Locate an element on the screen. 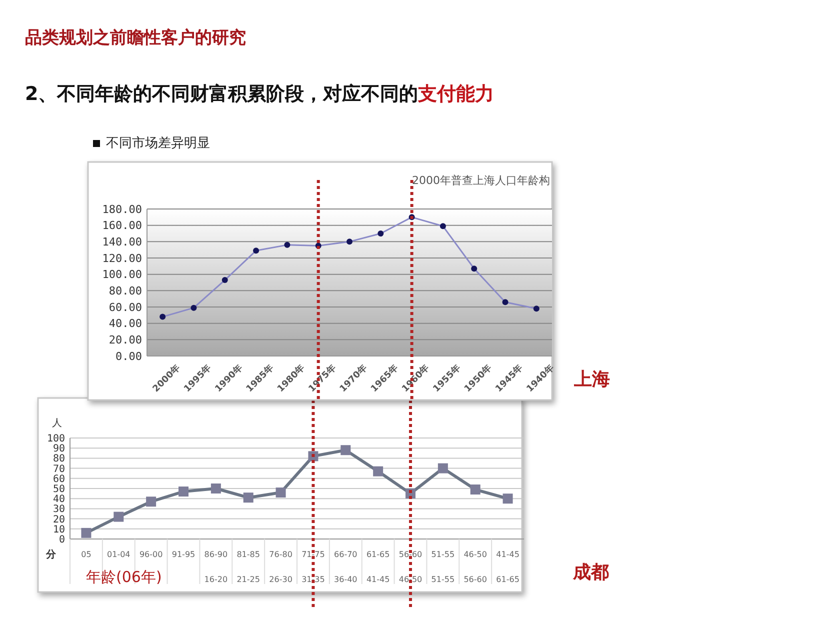 Image resolution: width=828 pixels, height=621 pixels. category-label: 86-90 16-20 is located at coordinates (216, 567).